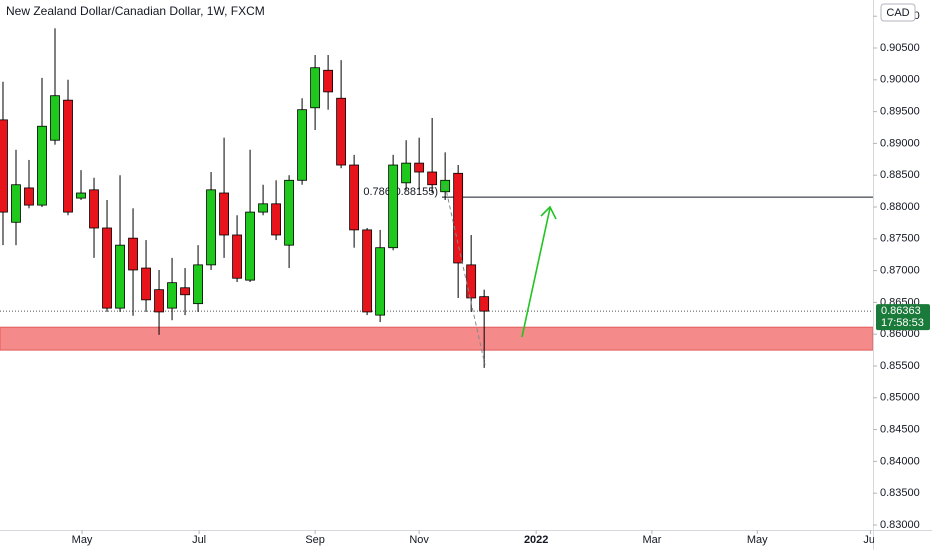 This screenshot has height=550, width=932. What do you see at coordinates (900, 366) in the screenshot?
I see `y-tick-label: 0.85500` at bounding box center [900, 366].